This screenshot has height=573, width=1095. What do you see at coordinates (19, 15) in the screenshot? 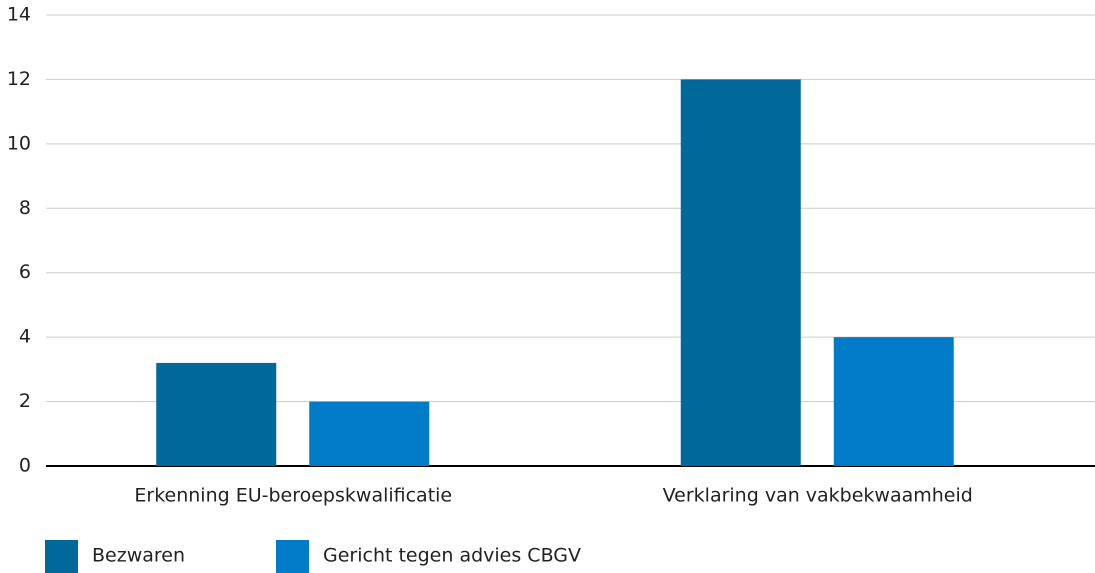
I see `y-tick-label: 14` at bounding box center [19, 15].